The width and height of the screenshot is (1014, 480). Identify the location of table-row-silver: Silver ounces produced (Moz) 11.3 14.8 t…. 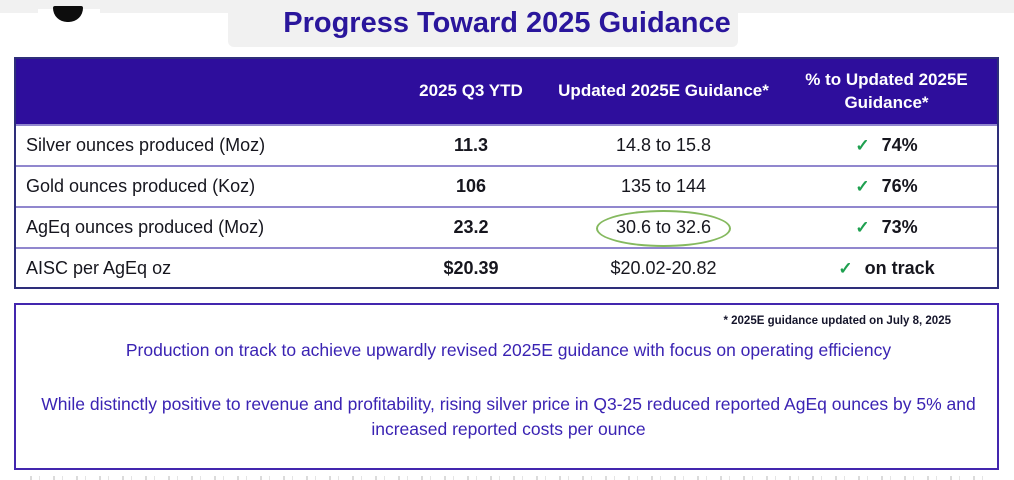
(506, 144).